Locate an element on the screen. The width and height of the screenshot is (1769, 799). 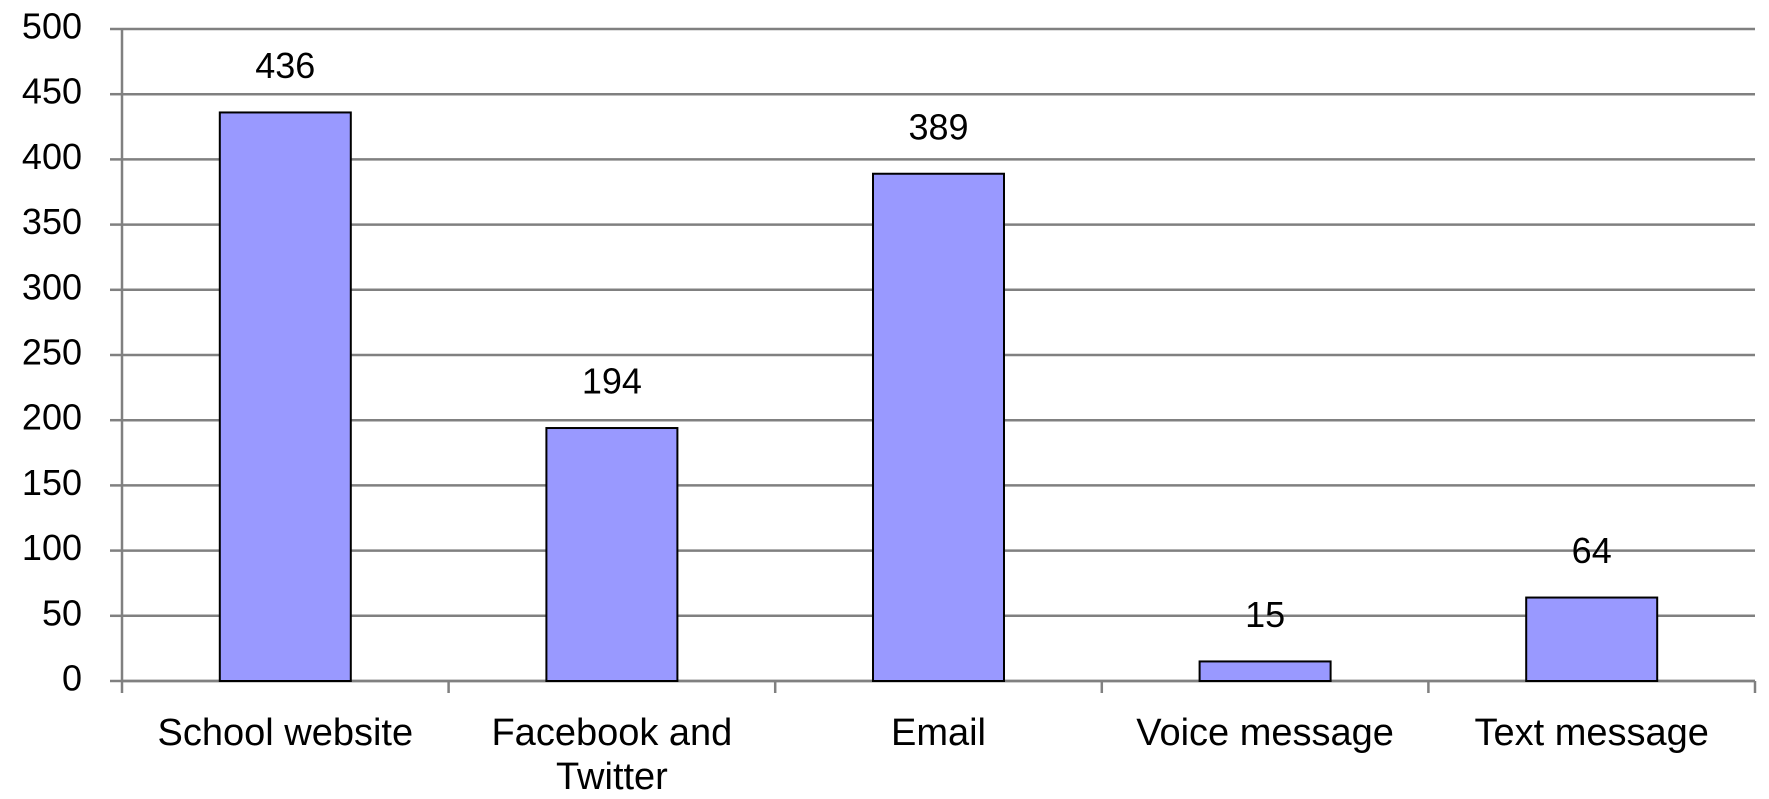
y-tick-label: 250 is located at coordinates (52, 352).